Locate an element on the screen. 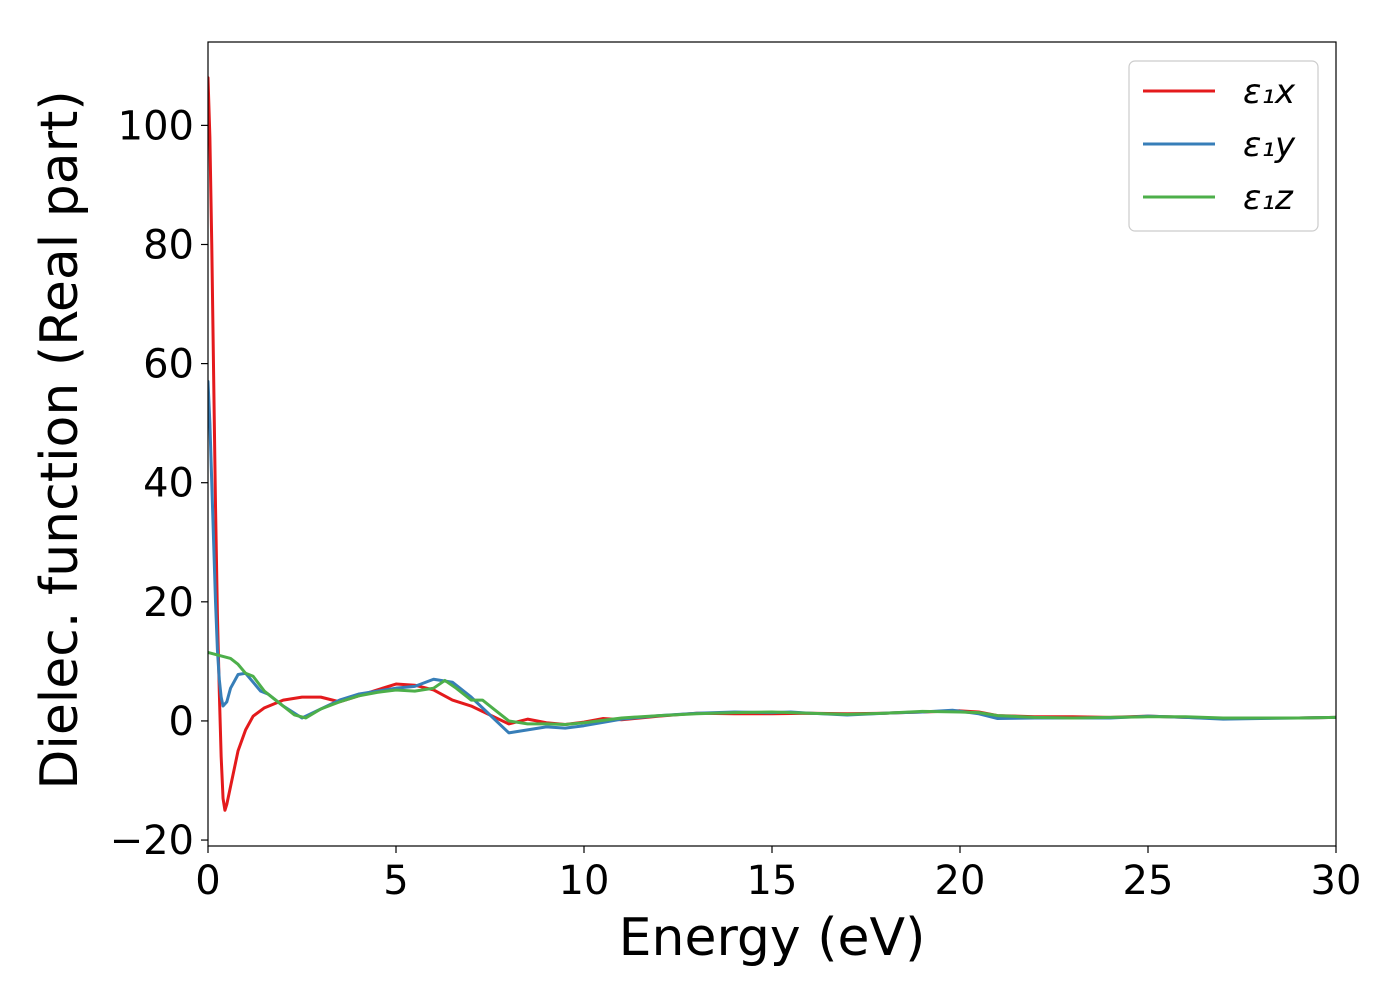 The image size is (1400, 1000). x-tick-label: 15 is located at coordinates (772, 881).